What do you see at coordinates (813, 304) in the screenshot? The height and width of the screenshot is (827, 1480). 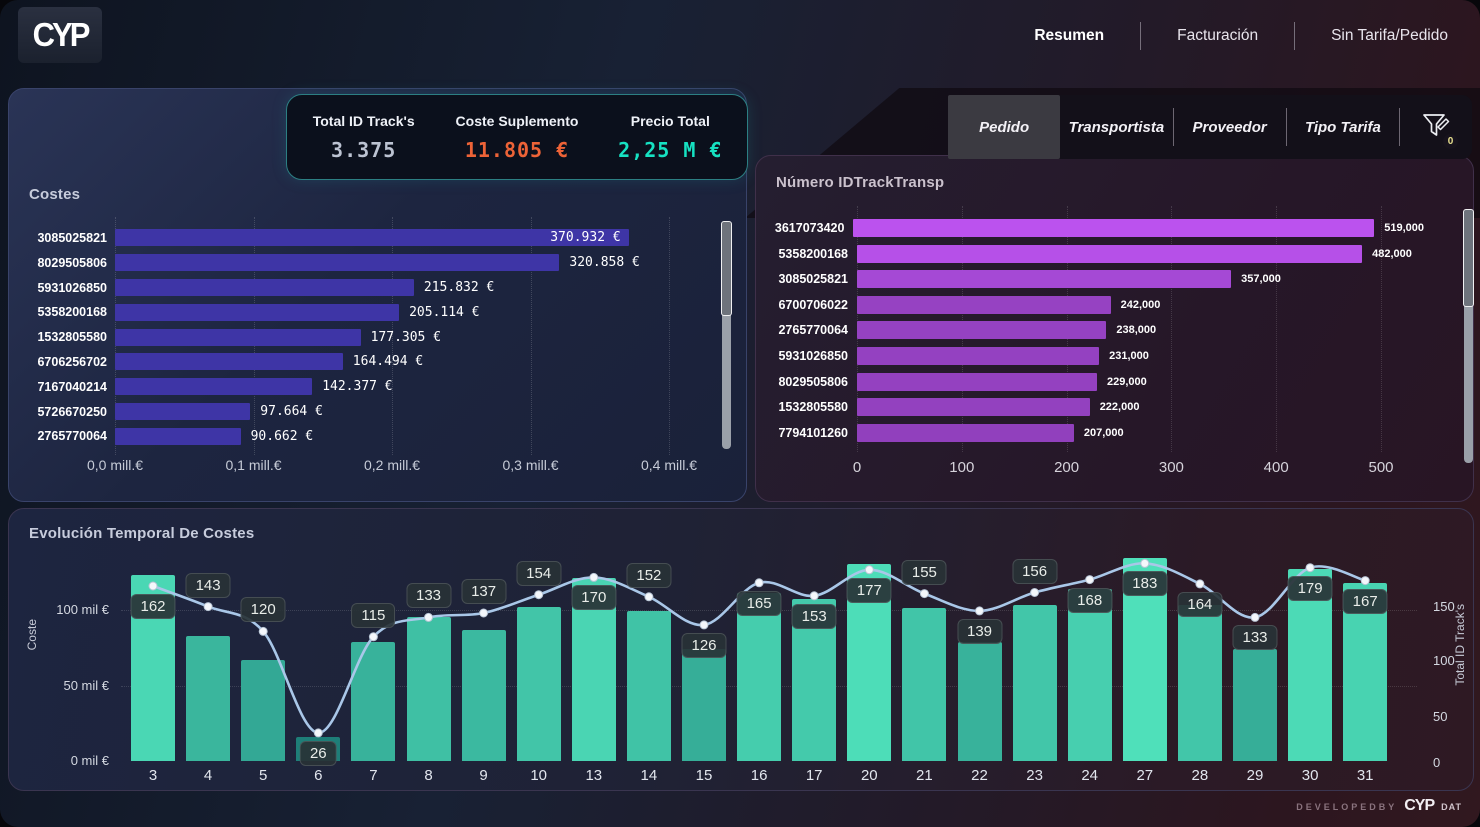 I see `row-label: 6700706022` at bounding box center [813, 304].